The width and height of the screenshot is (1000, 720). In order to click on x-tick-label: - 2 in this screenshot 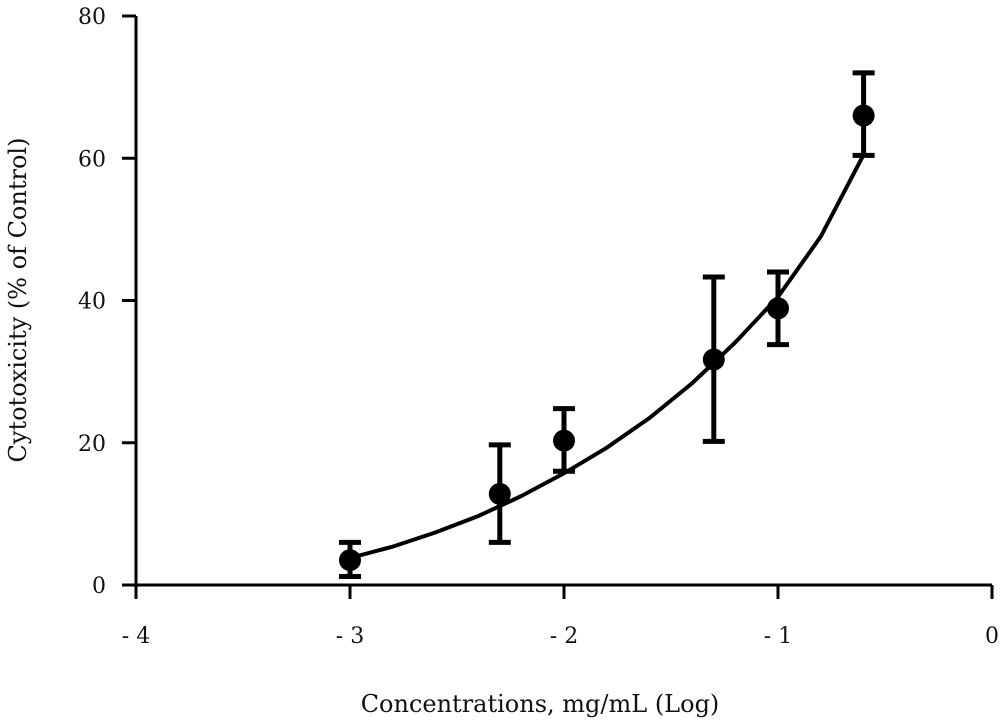, I will do `click(564, 636)`.